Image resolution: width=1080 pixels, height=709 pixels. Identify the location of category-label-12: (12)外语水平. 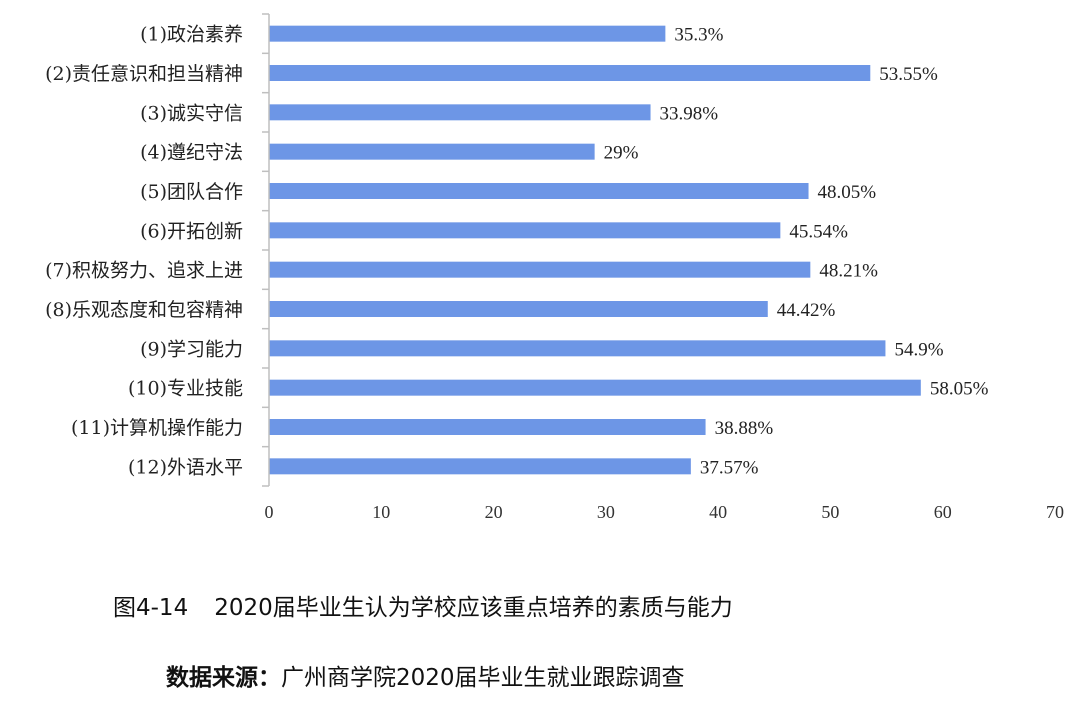
(185, 467).